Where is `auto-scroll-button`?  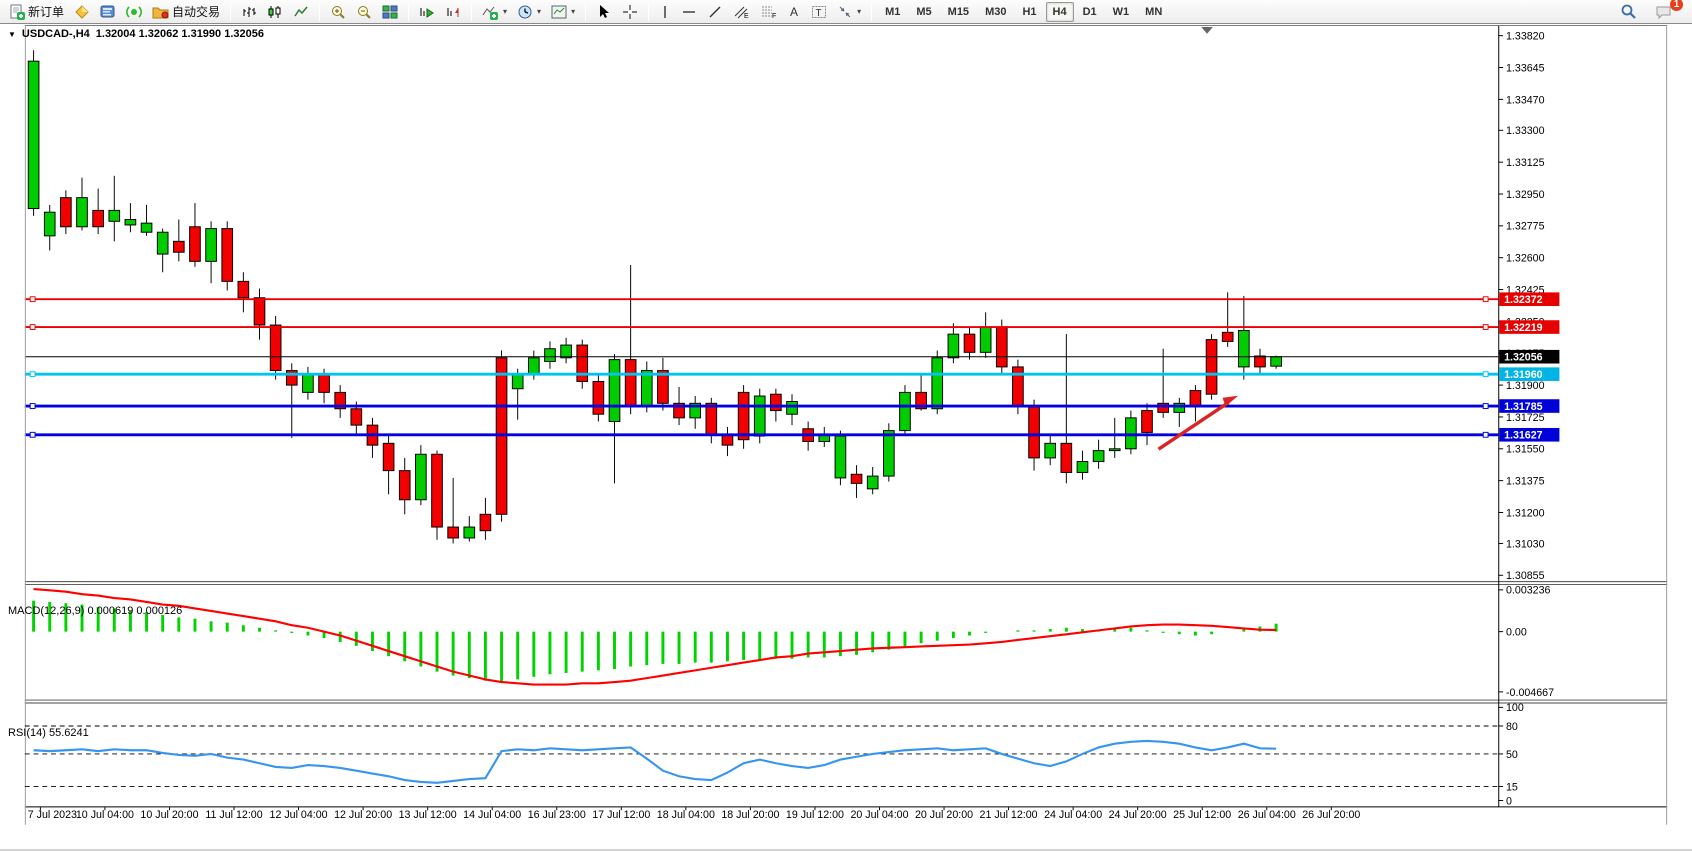
auto-scroll-button is located at coordinates (427, 12).